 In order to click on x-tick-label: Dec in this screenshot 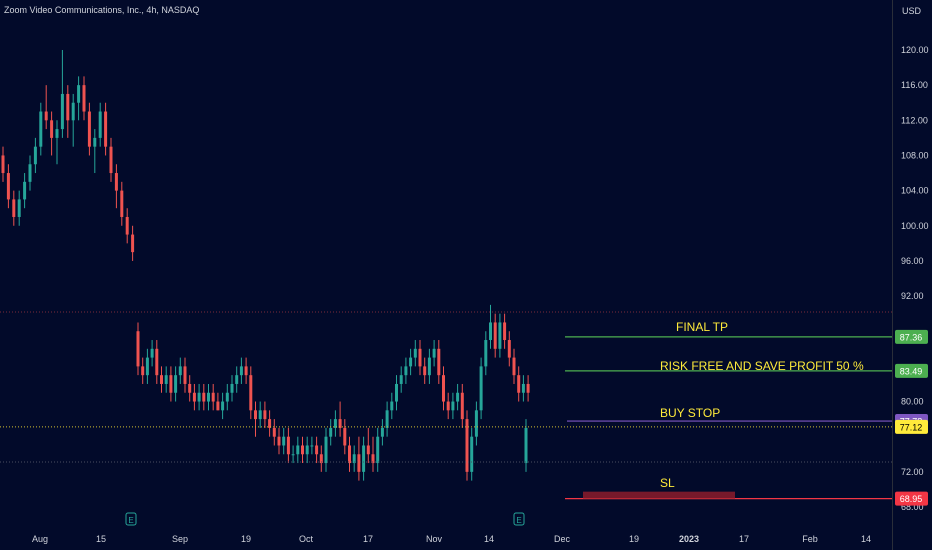, I will do `click(562, 539)`.